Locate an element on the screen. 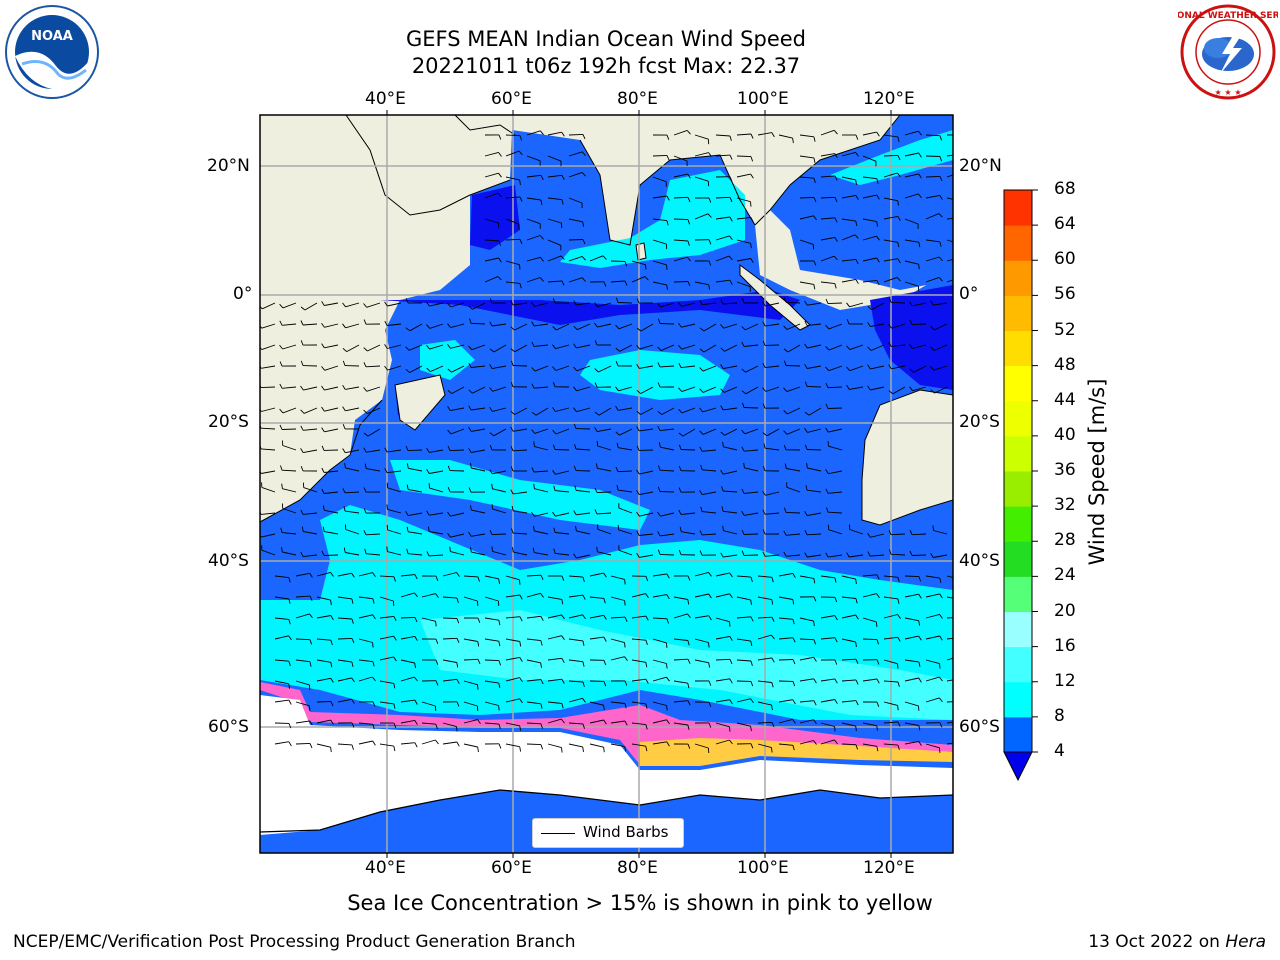 This screenshot has width=1280, height=960. colorbar-tick-label: 40 is located at coordinates (1065, 434).